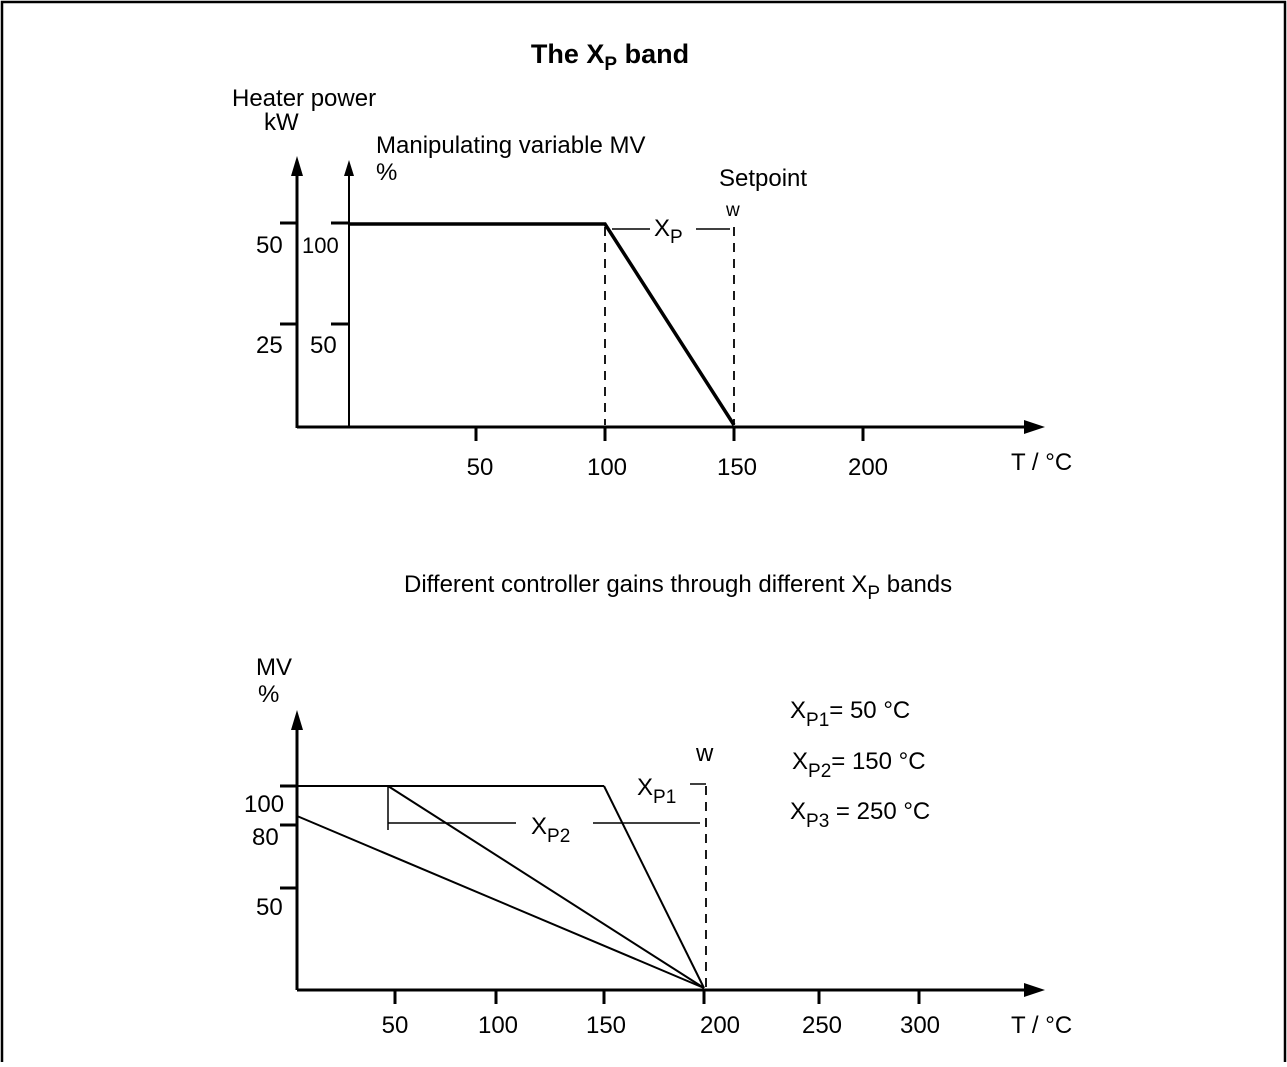 The height and width of the screenshot is (1067, 1287). Describe the element at coordinates (395, 1025) in the screenshot. I see `bottom-x-tick-label-50: 50` at that location.